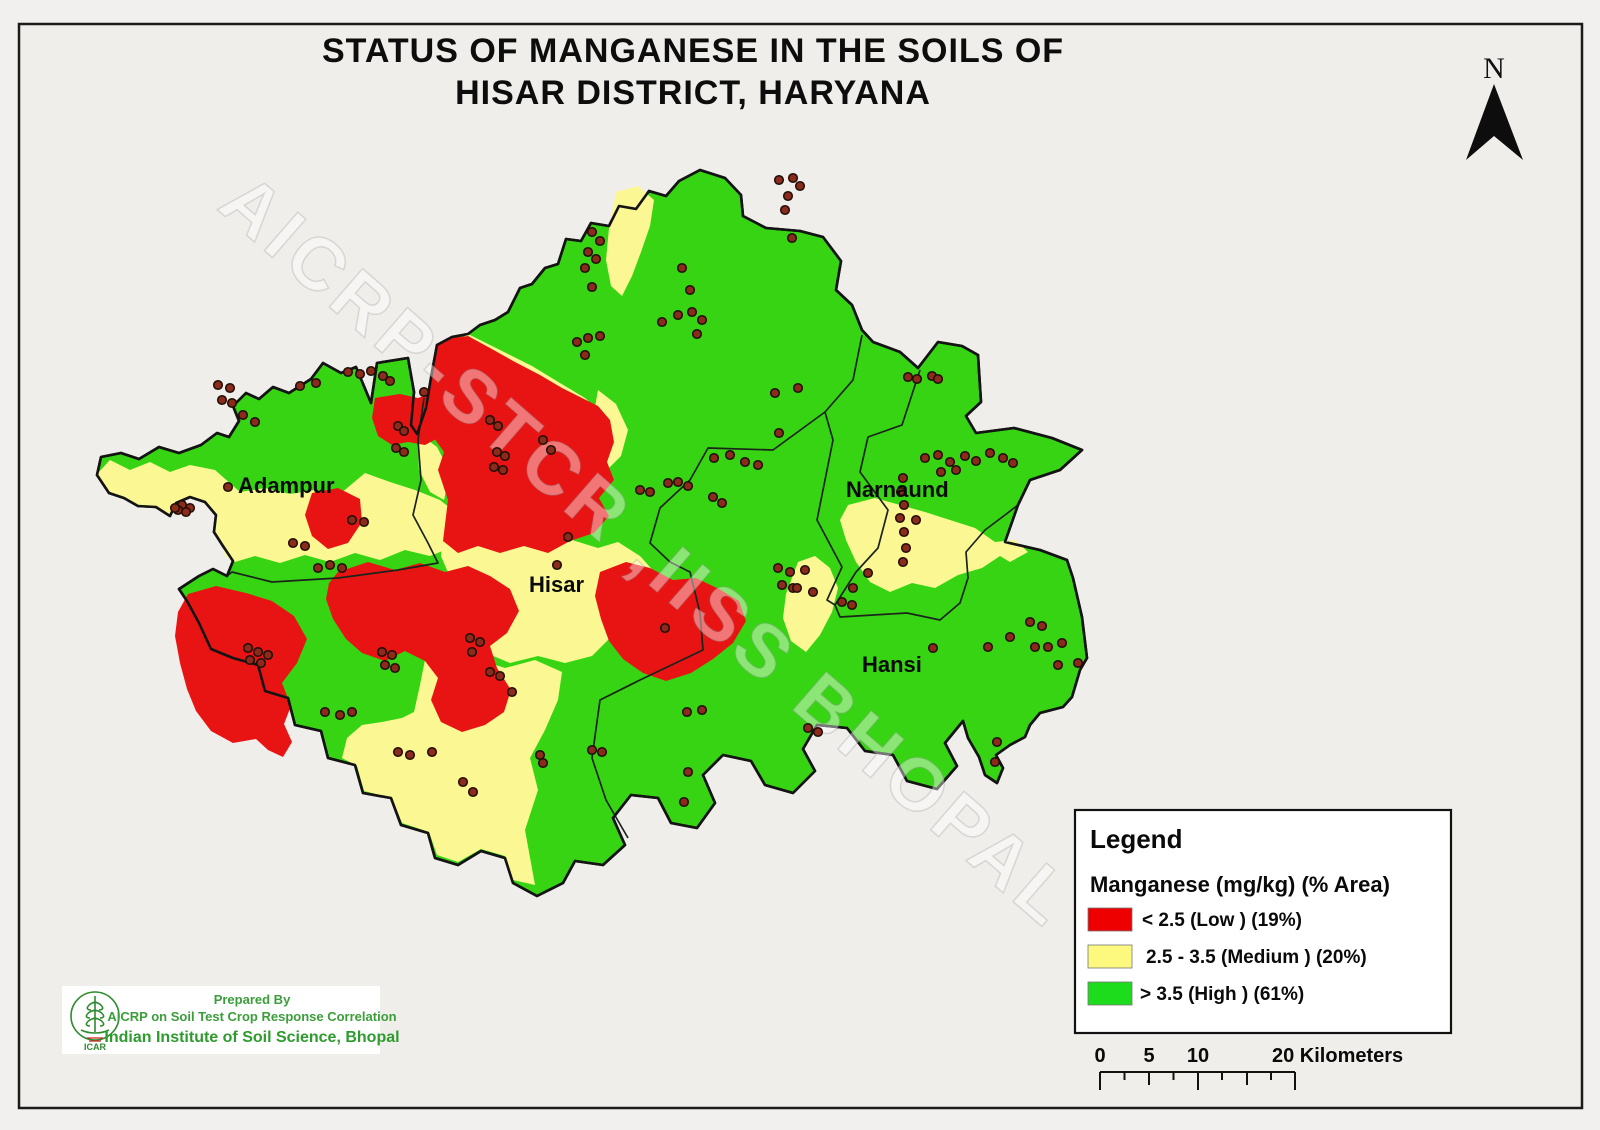  I want to click on region-label-narnaund: Narnaund, so click(897, 489).